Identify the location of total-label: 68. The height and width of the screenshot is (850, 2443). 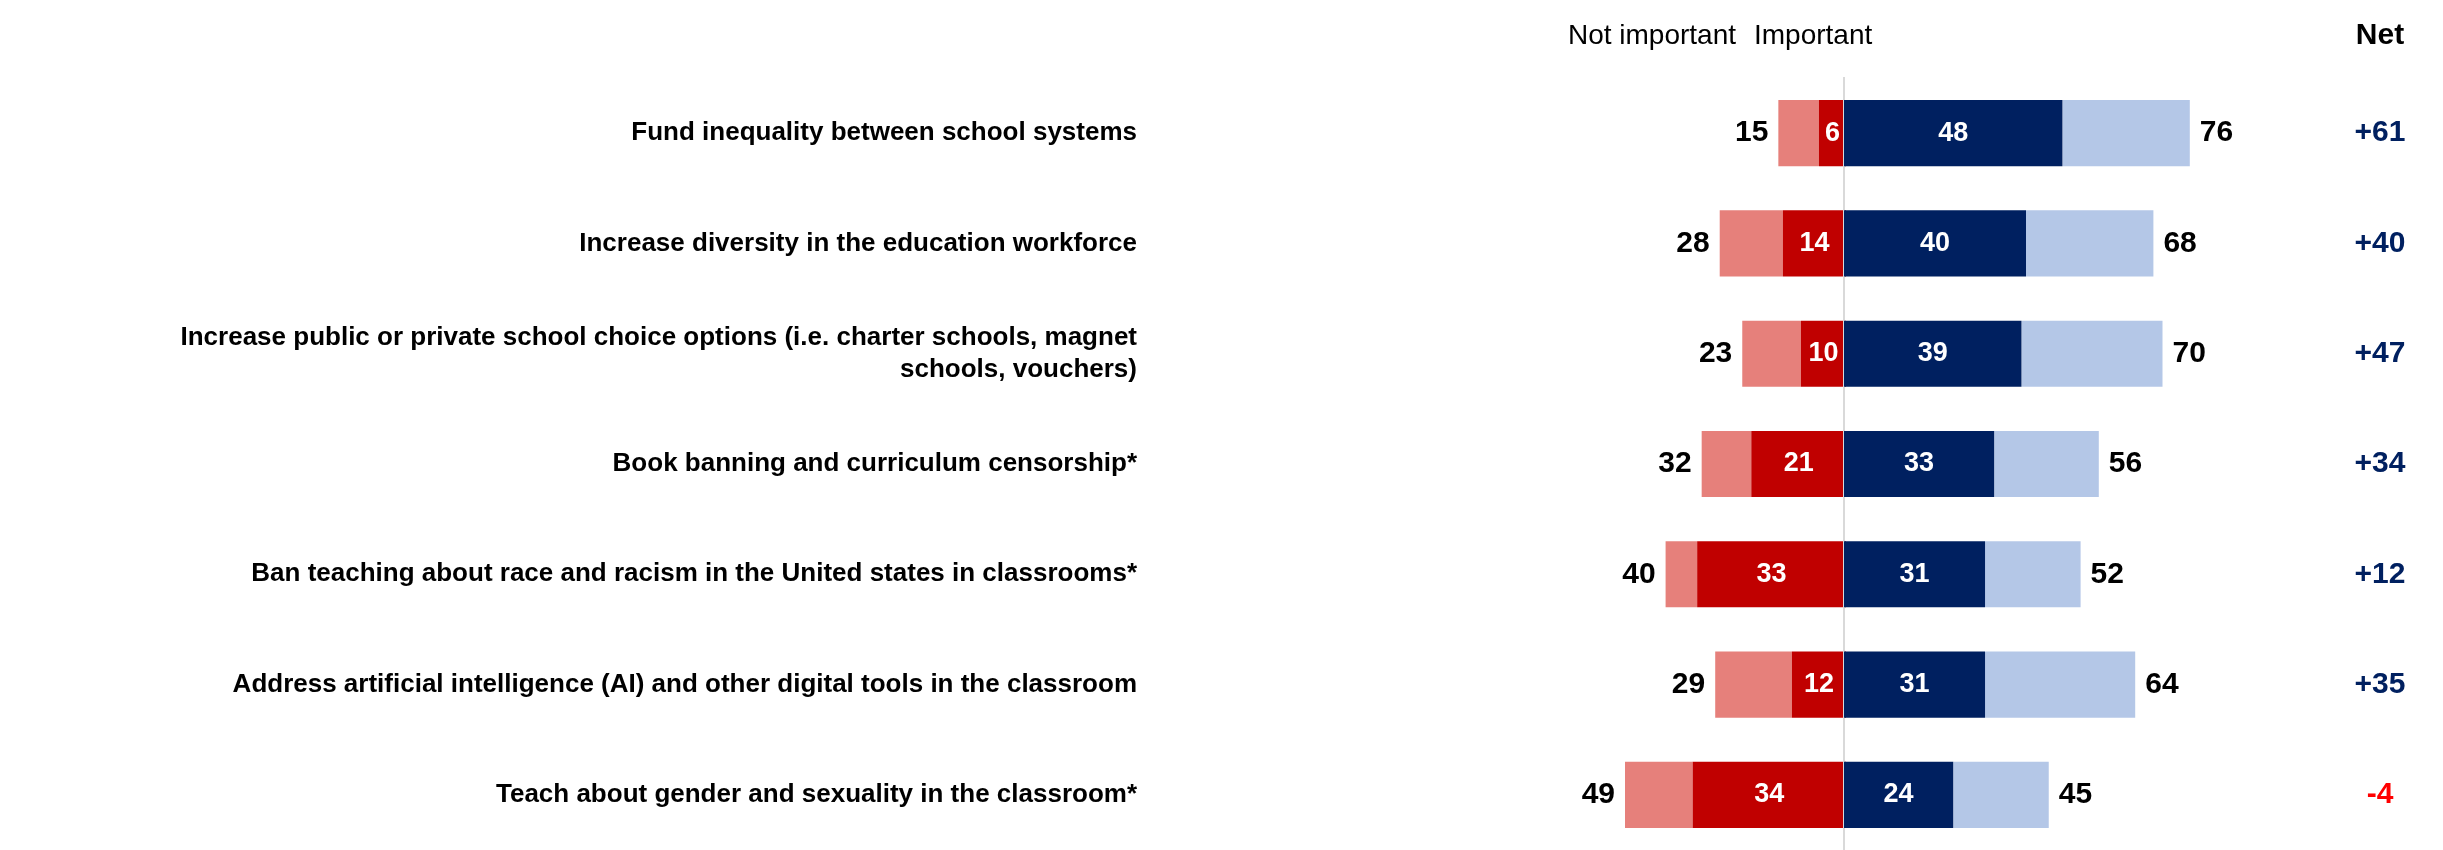
(2180, 241).